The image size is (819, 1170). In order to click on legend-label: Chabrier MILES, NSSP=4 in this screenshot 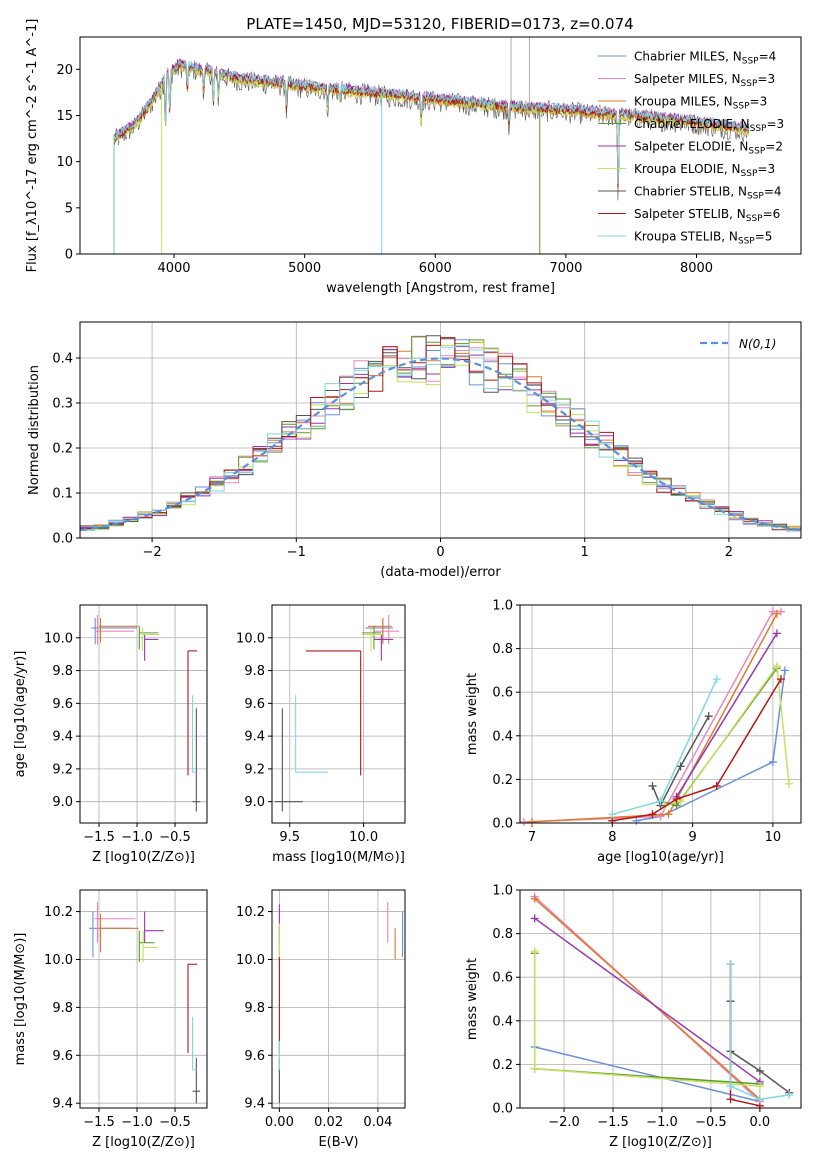, I will do `click(705, 58)`.